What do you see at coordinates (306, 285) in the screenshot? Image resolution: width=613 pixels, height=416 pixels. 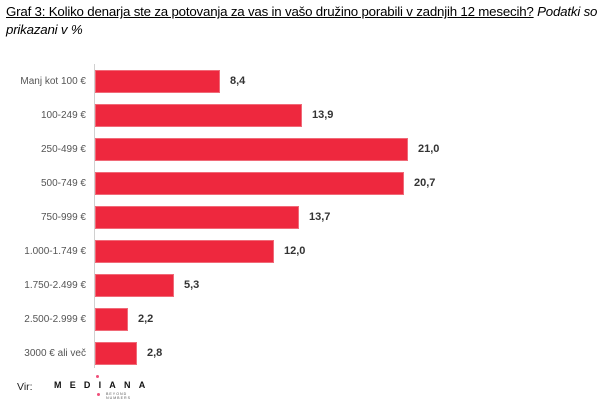 I see `bar-row: 1.750-2.499 € 5,3` at bounding box center [306, 285].